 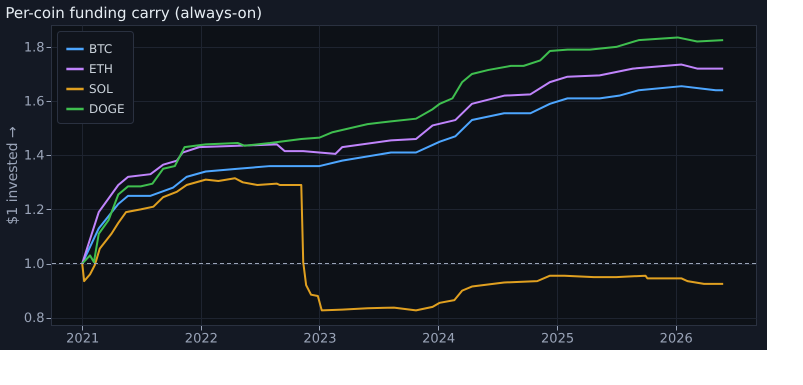 I want to click on chart-title: Per-coin funding carry (always-on), so click(x=133, y=13).